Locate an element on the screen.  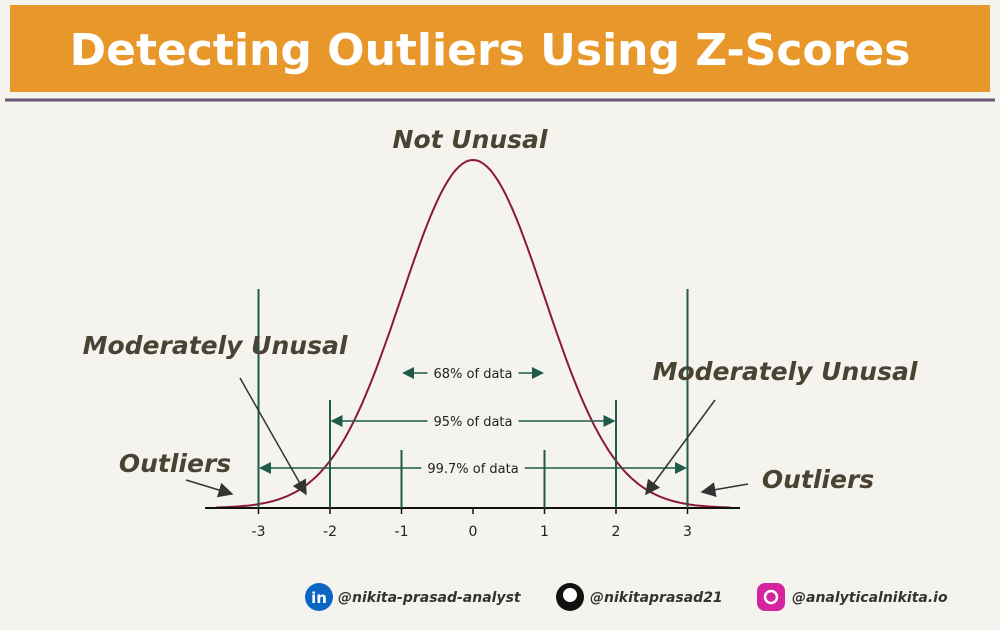
github-handle: @nikitaprasad21 is located at coordinates (656, 598).